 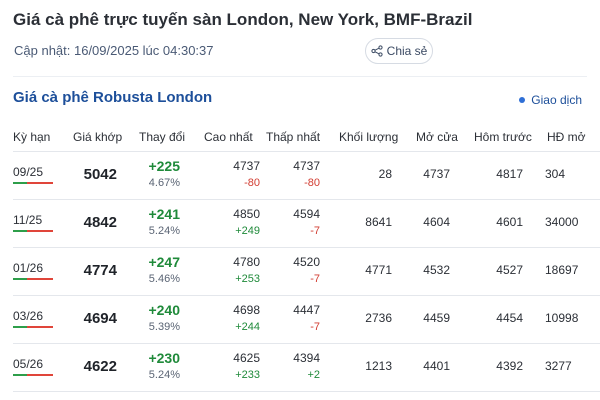 What do you see at coordinates (98, 137) in the screenshot?
I see `col-price: Giá khớp` at bounding box center [98, 137].